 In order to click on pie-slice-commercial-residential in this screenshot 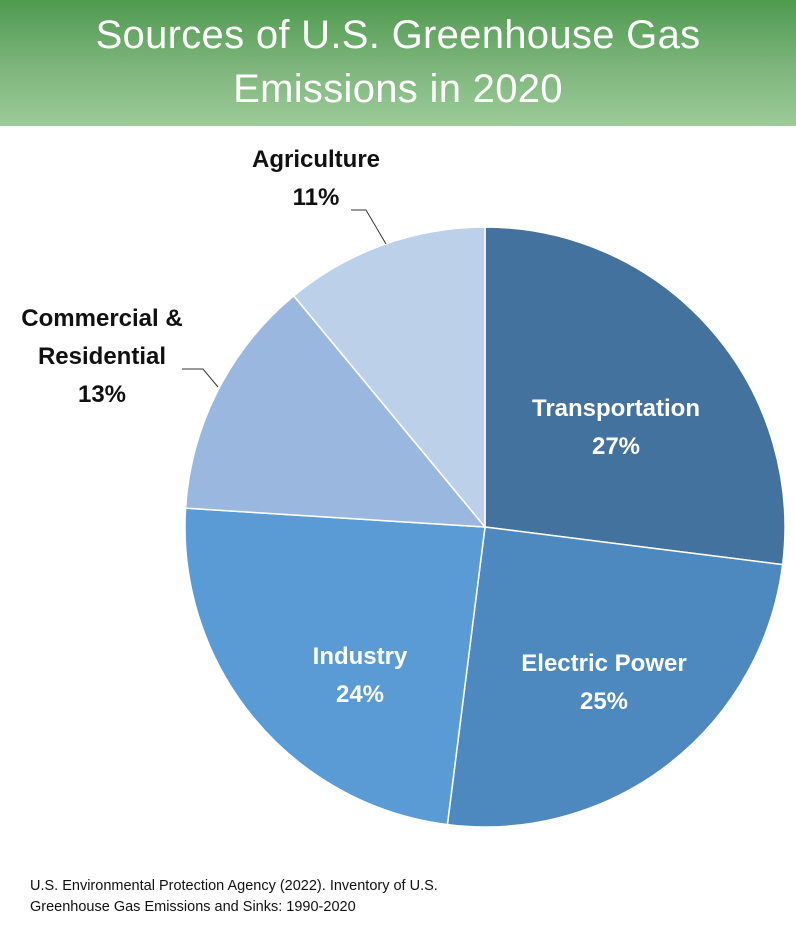, I will do `click(335, 411)`.